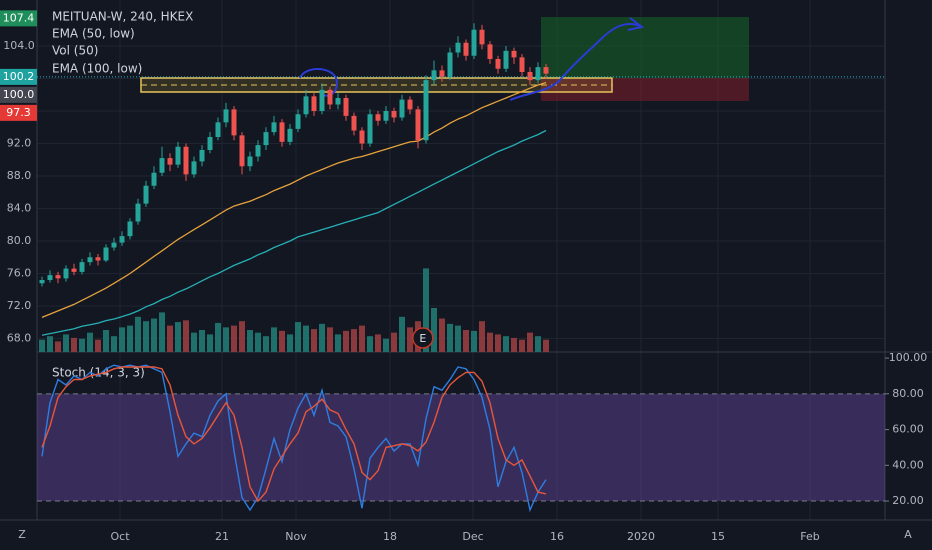 The image size is (932, 550). I want to click on position-profit-zone, so click(645, 47).